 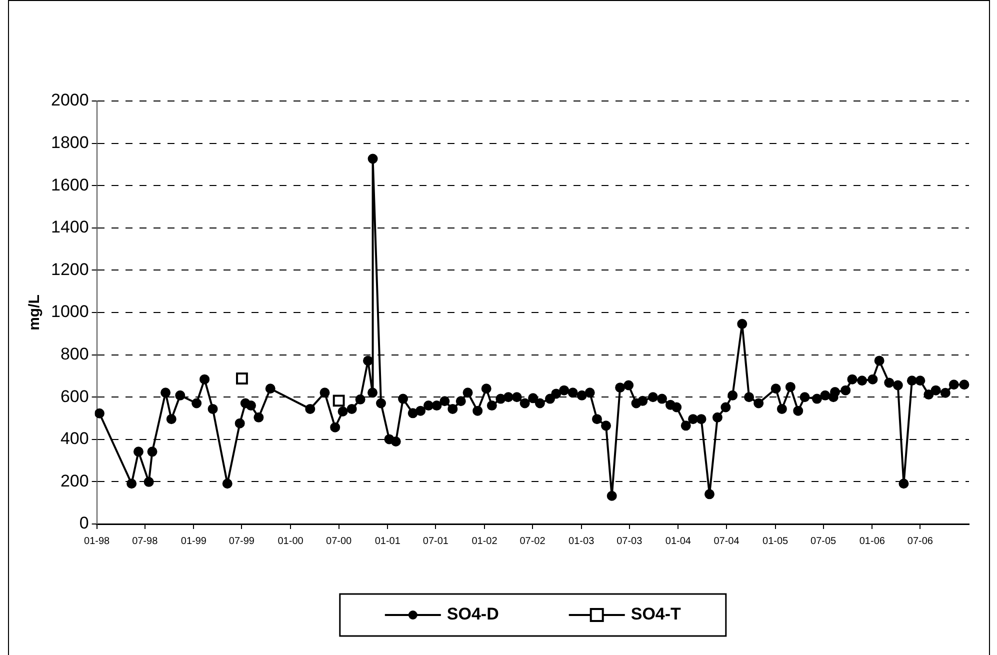 I want to click on legend-label: SO4-D, so click(x=472, y=614).